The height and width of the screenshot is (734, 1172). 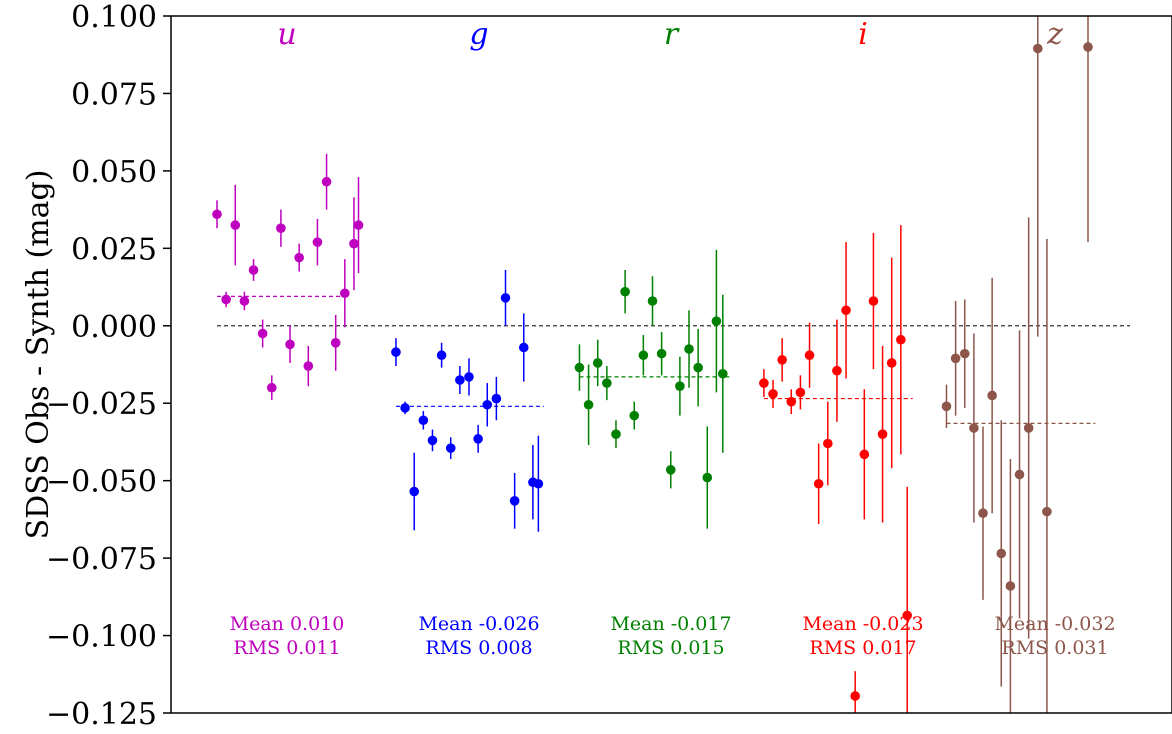 I want to click on series-z, so click(x=1018, y=364).